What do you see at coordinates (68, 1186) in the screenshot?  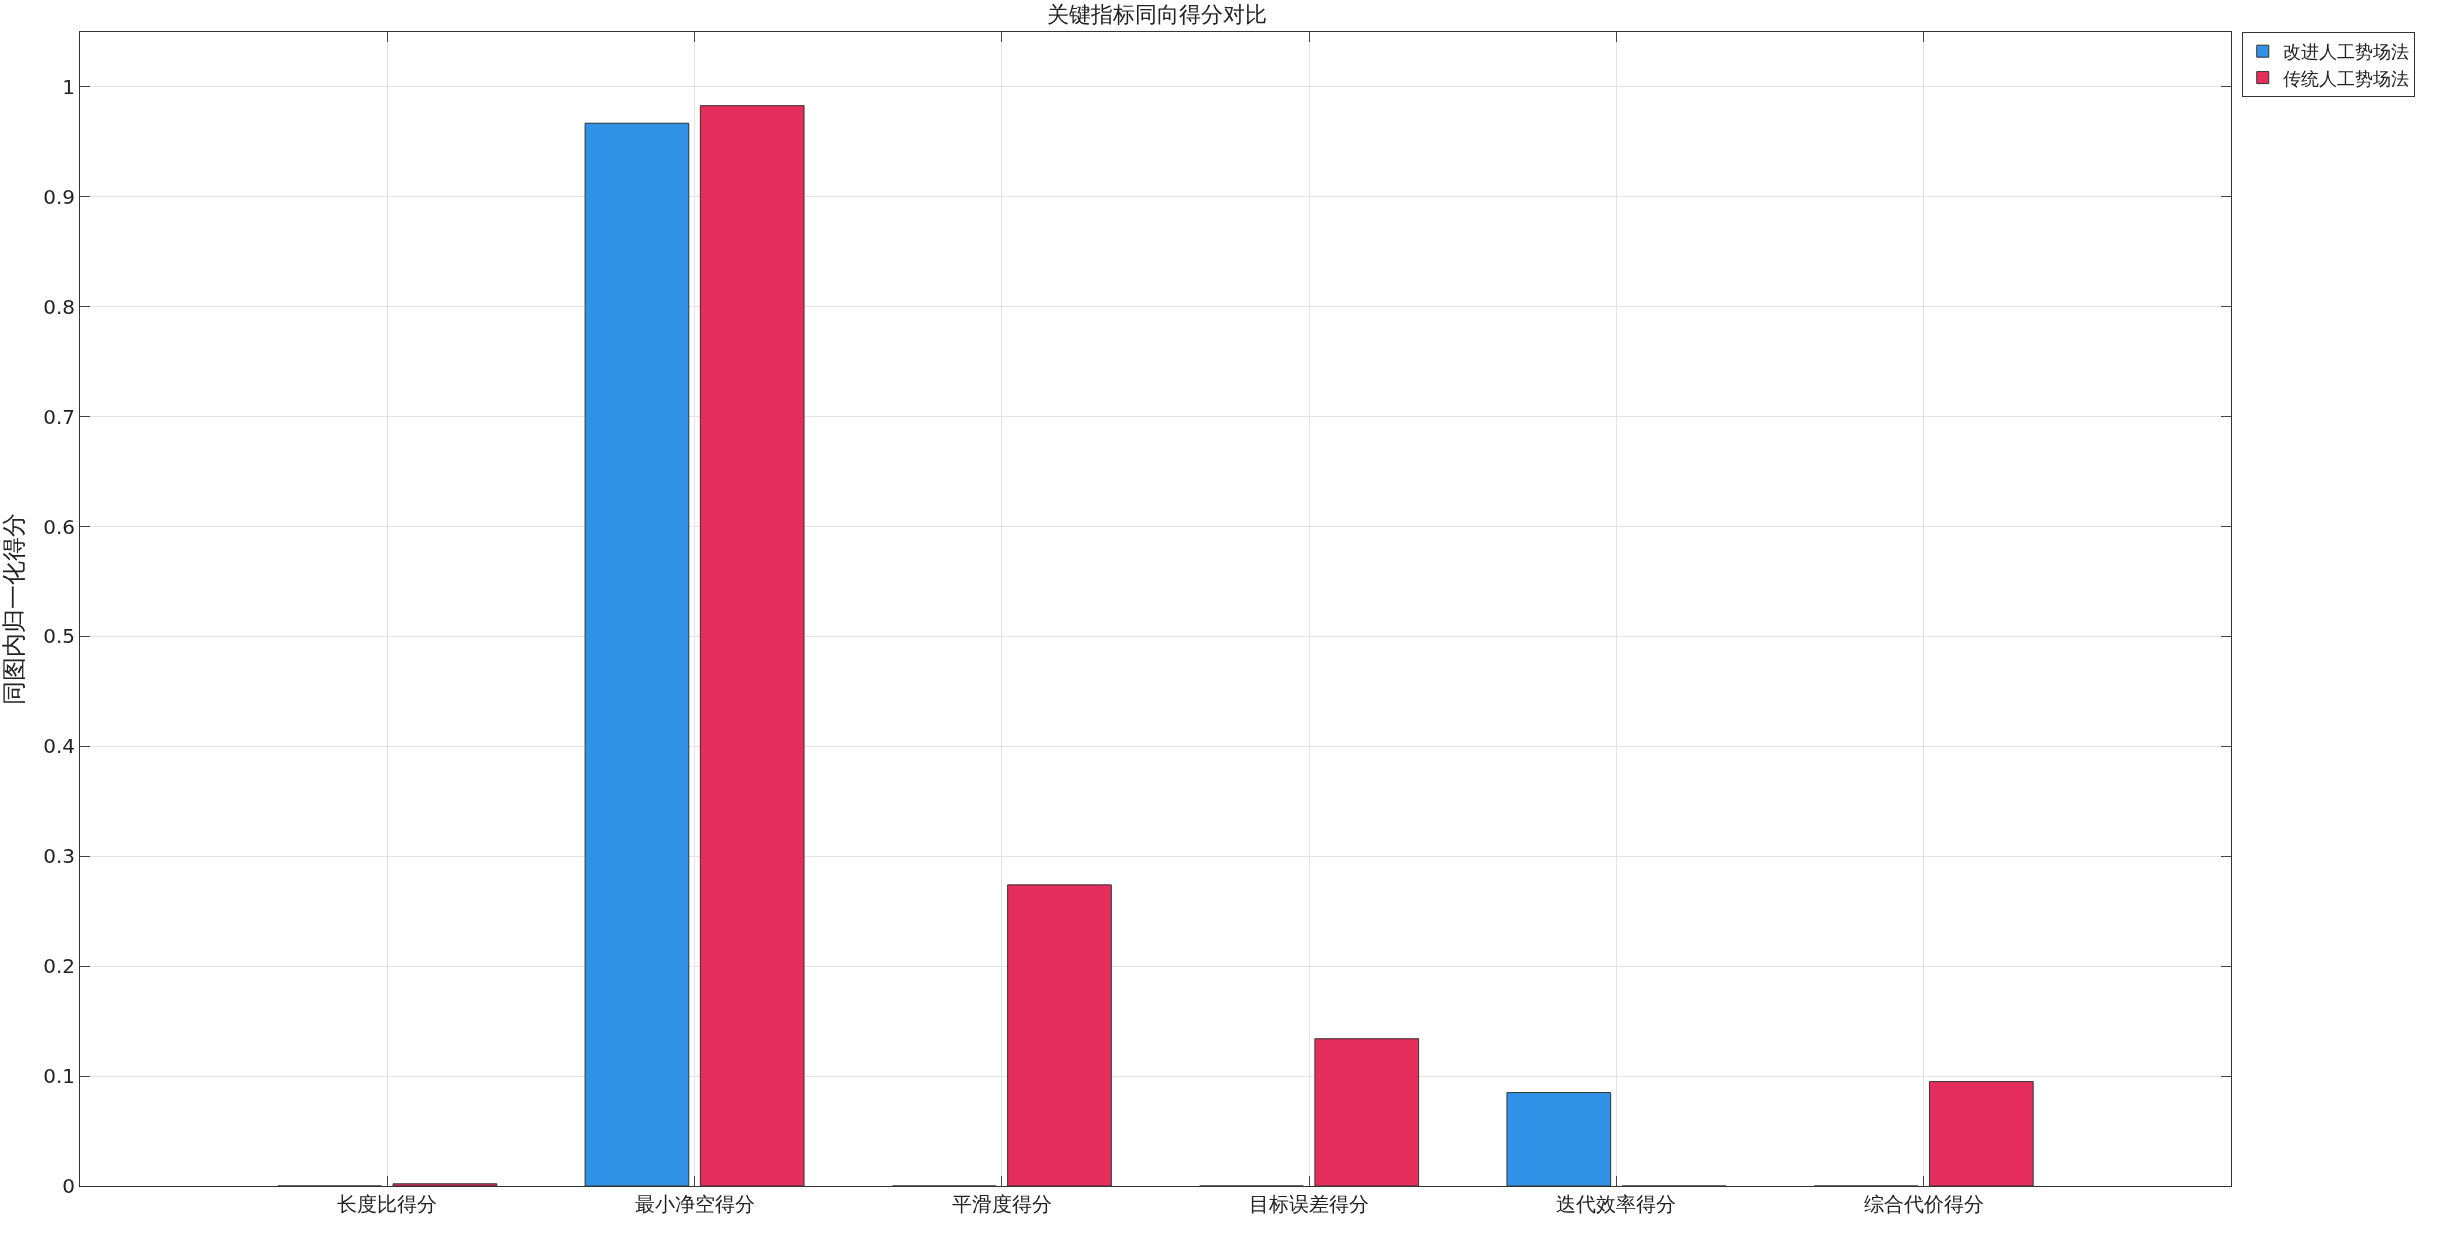 I see `y-tick-label: 0` at bounding box center [68, 1186].